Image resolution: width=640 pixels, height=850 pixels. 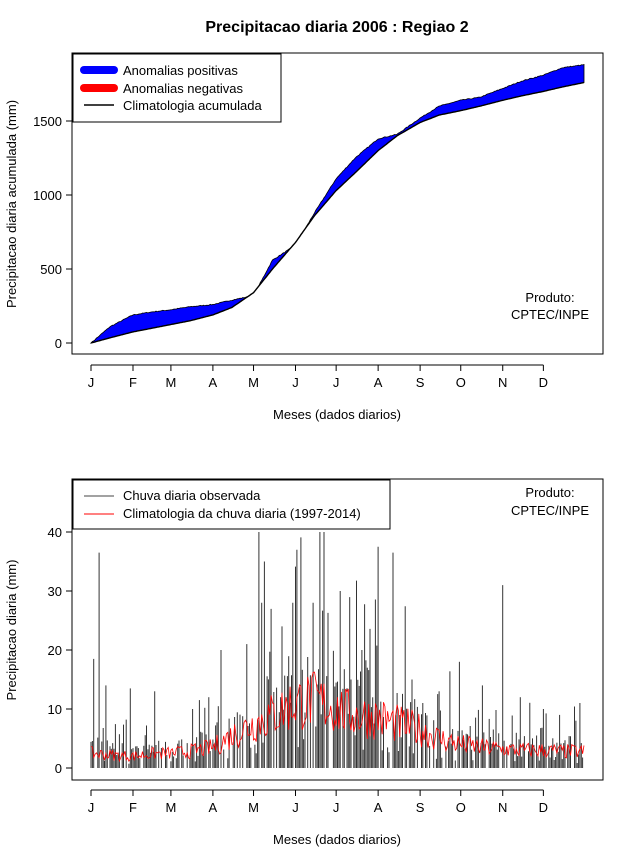 What do you see at coordinates (51, 269) in the screenshot?
I see `y-tick-label: 500` at bounding box center [51, 269].